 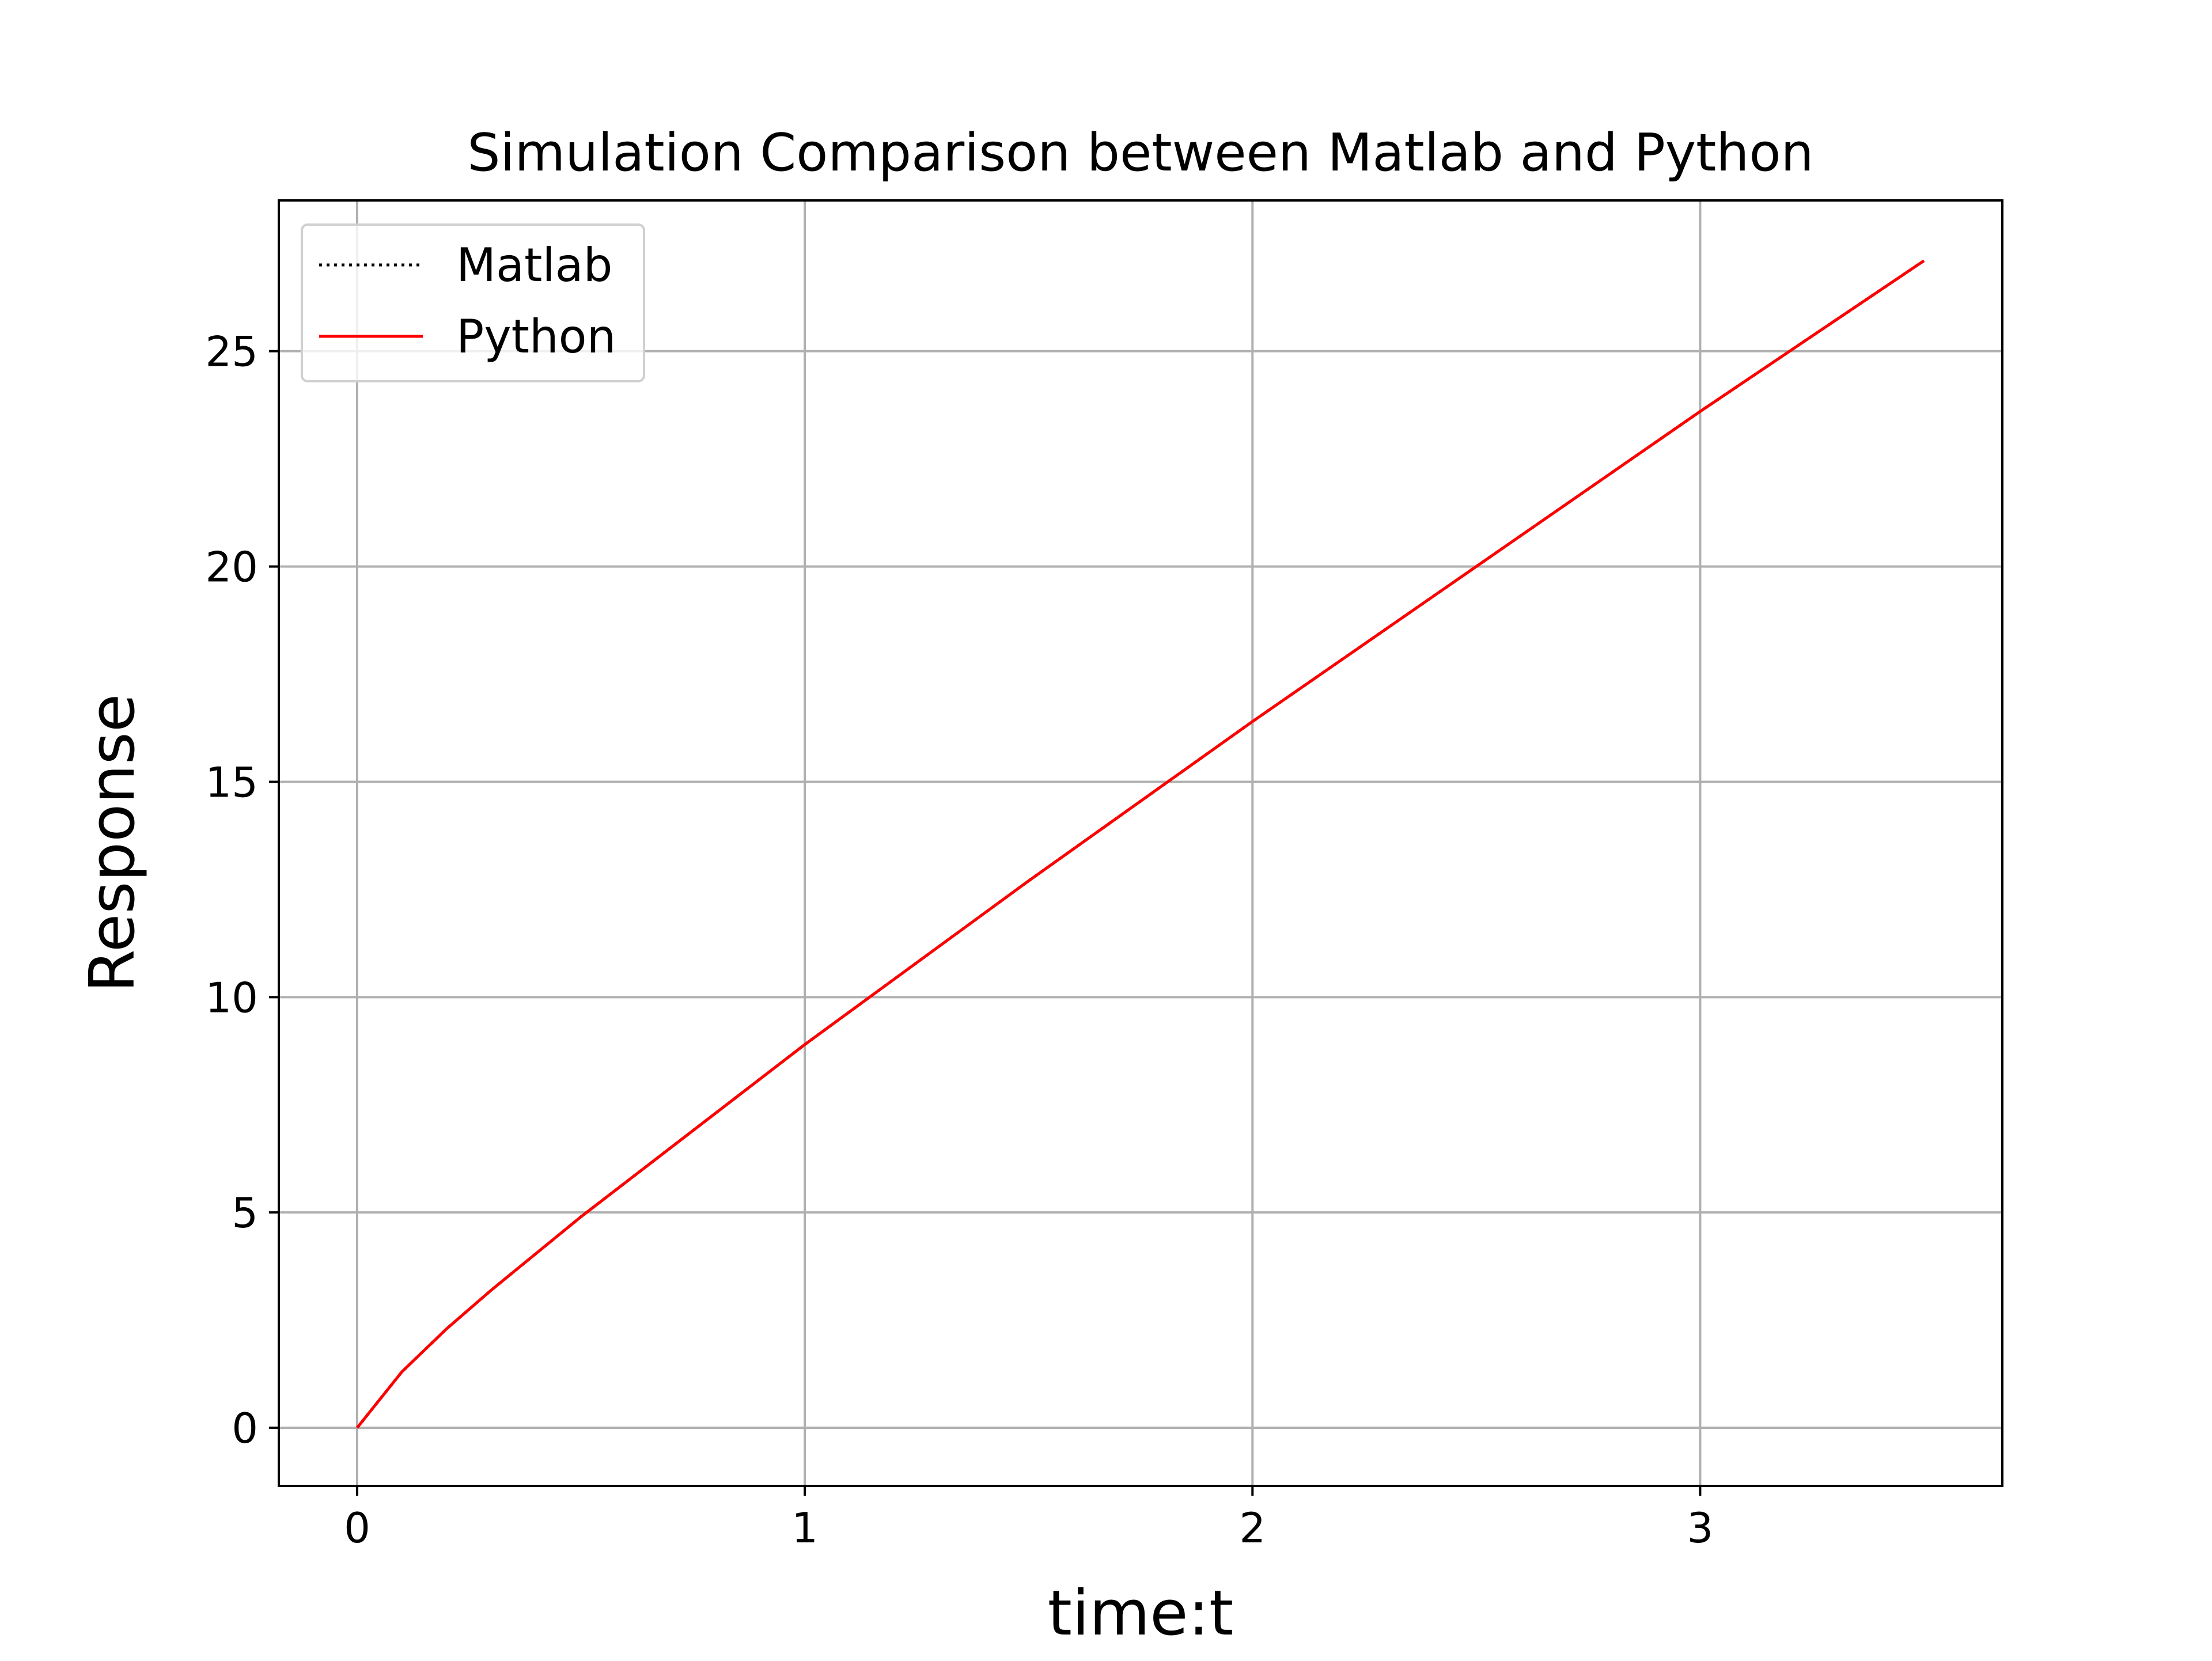 What do you see at coordinates (231, 352) in the screenshot?
I see `y-tick-label: 25` at bounding box center [231, 352].